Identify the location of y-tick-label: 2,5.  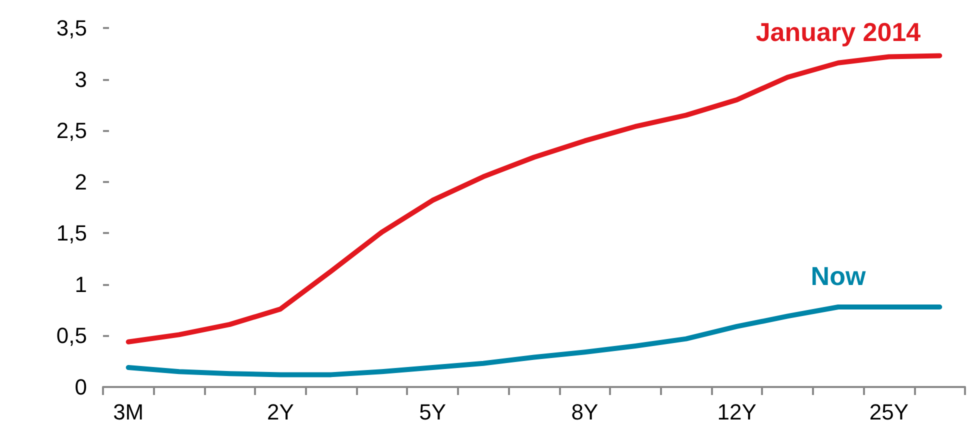
(71, 131).